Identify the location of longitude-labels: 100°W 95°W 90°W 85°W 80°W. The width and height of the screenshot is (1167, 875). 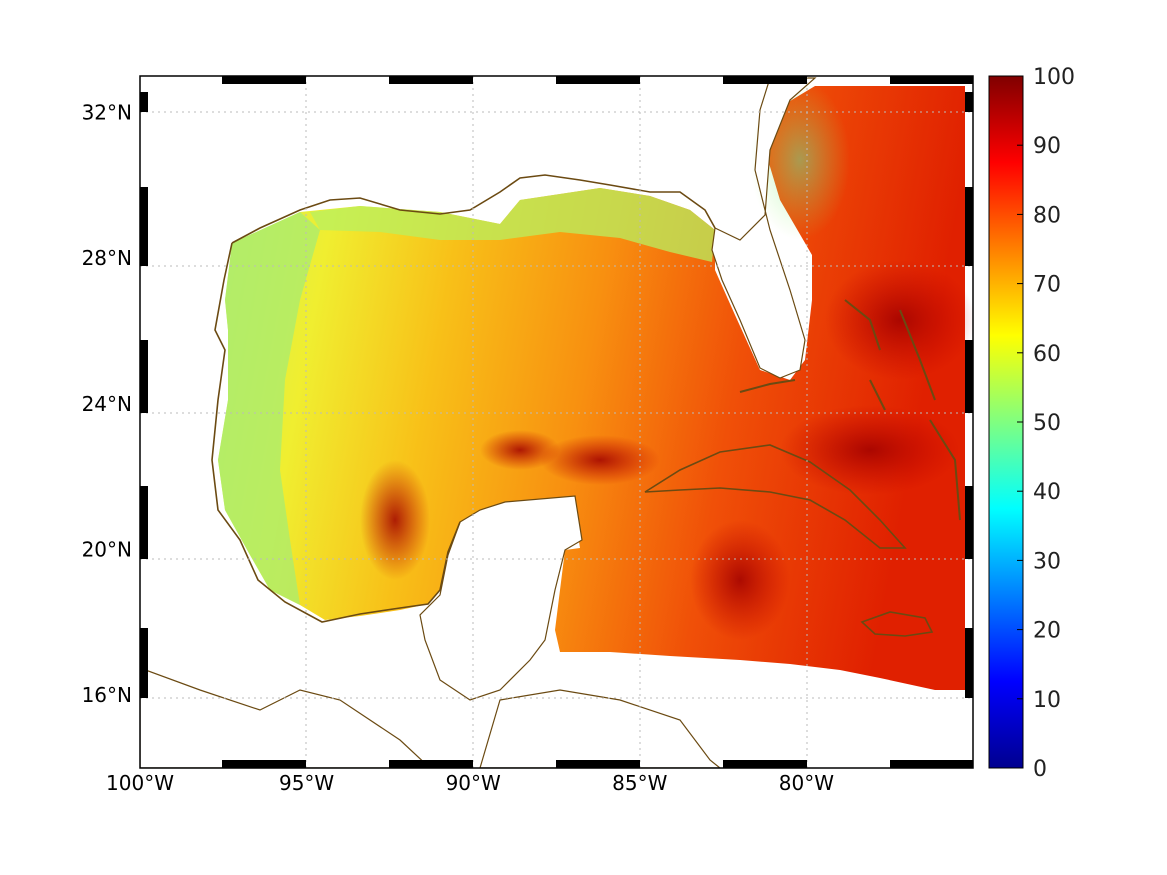
(470, 783).